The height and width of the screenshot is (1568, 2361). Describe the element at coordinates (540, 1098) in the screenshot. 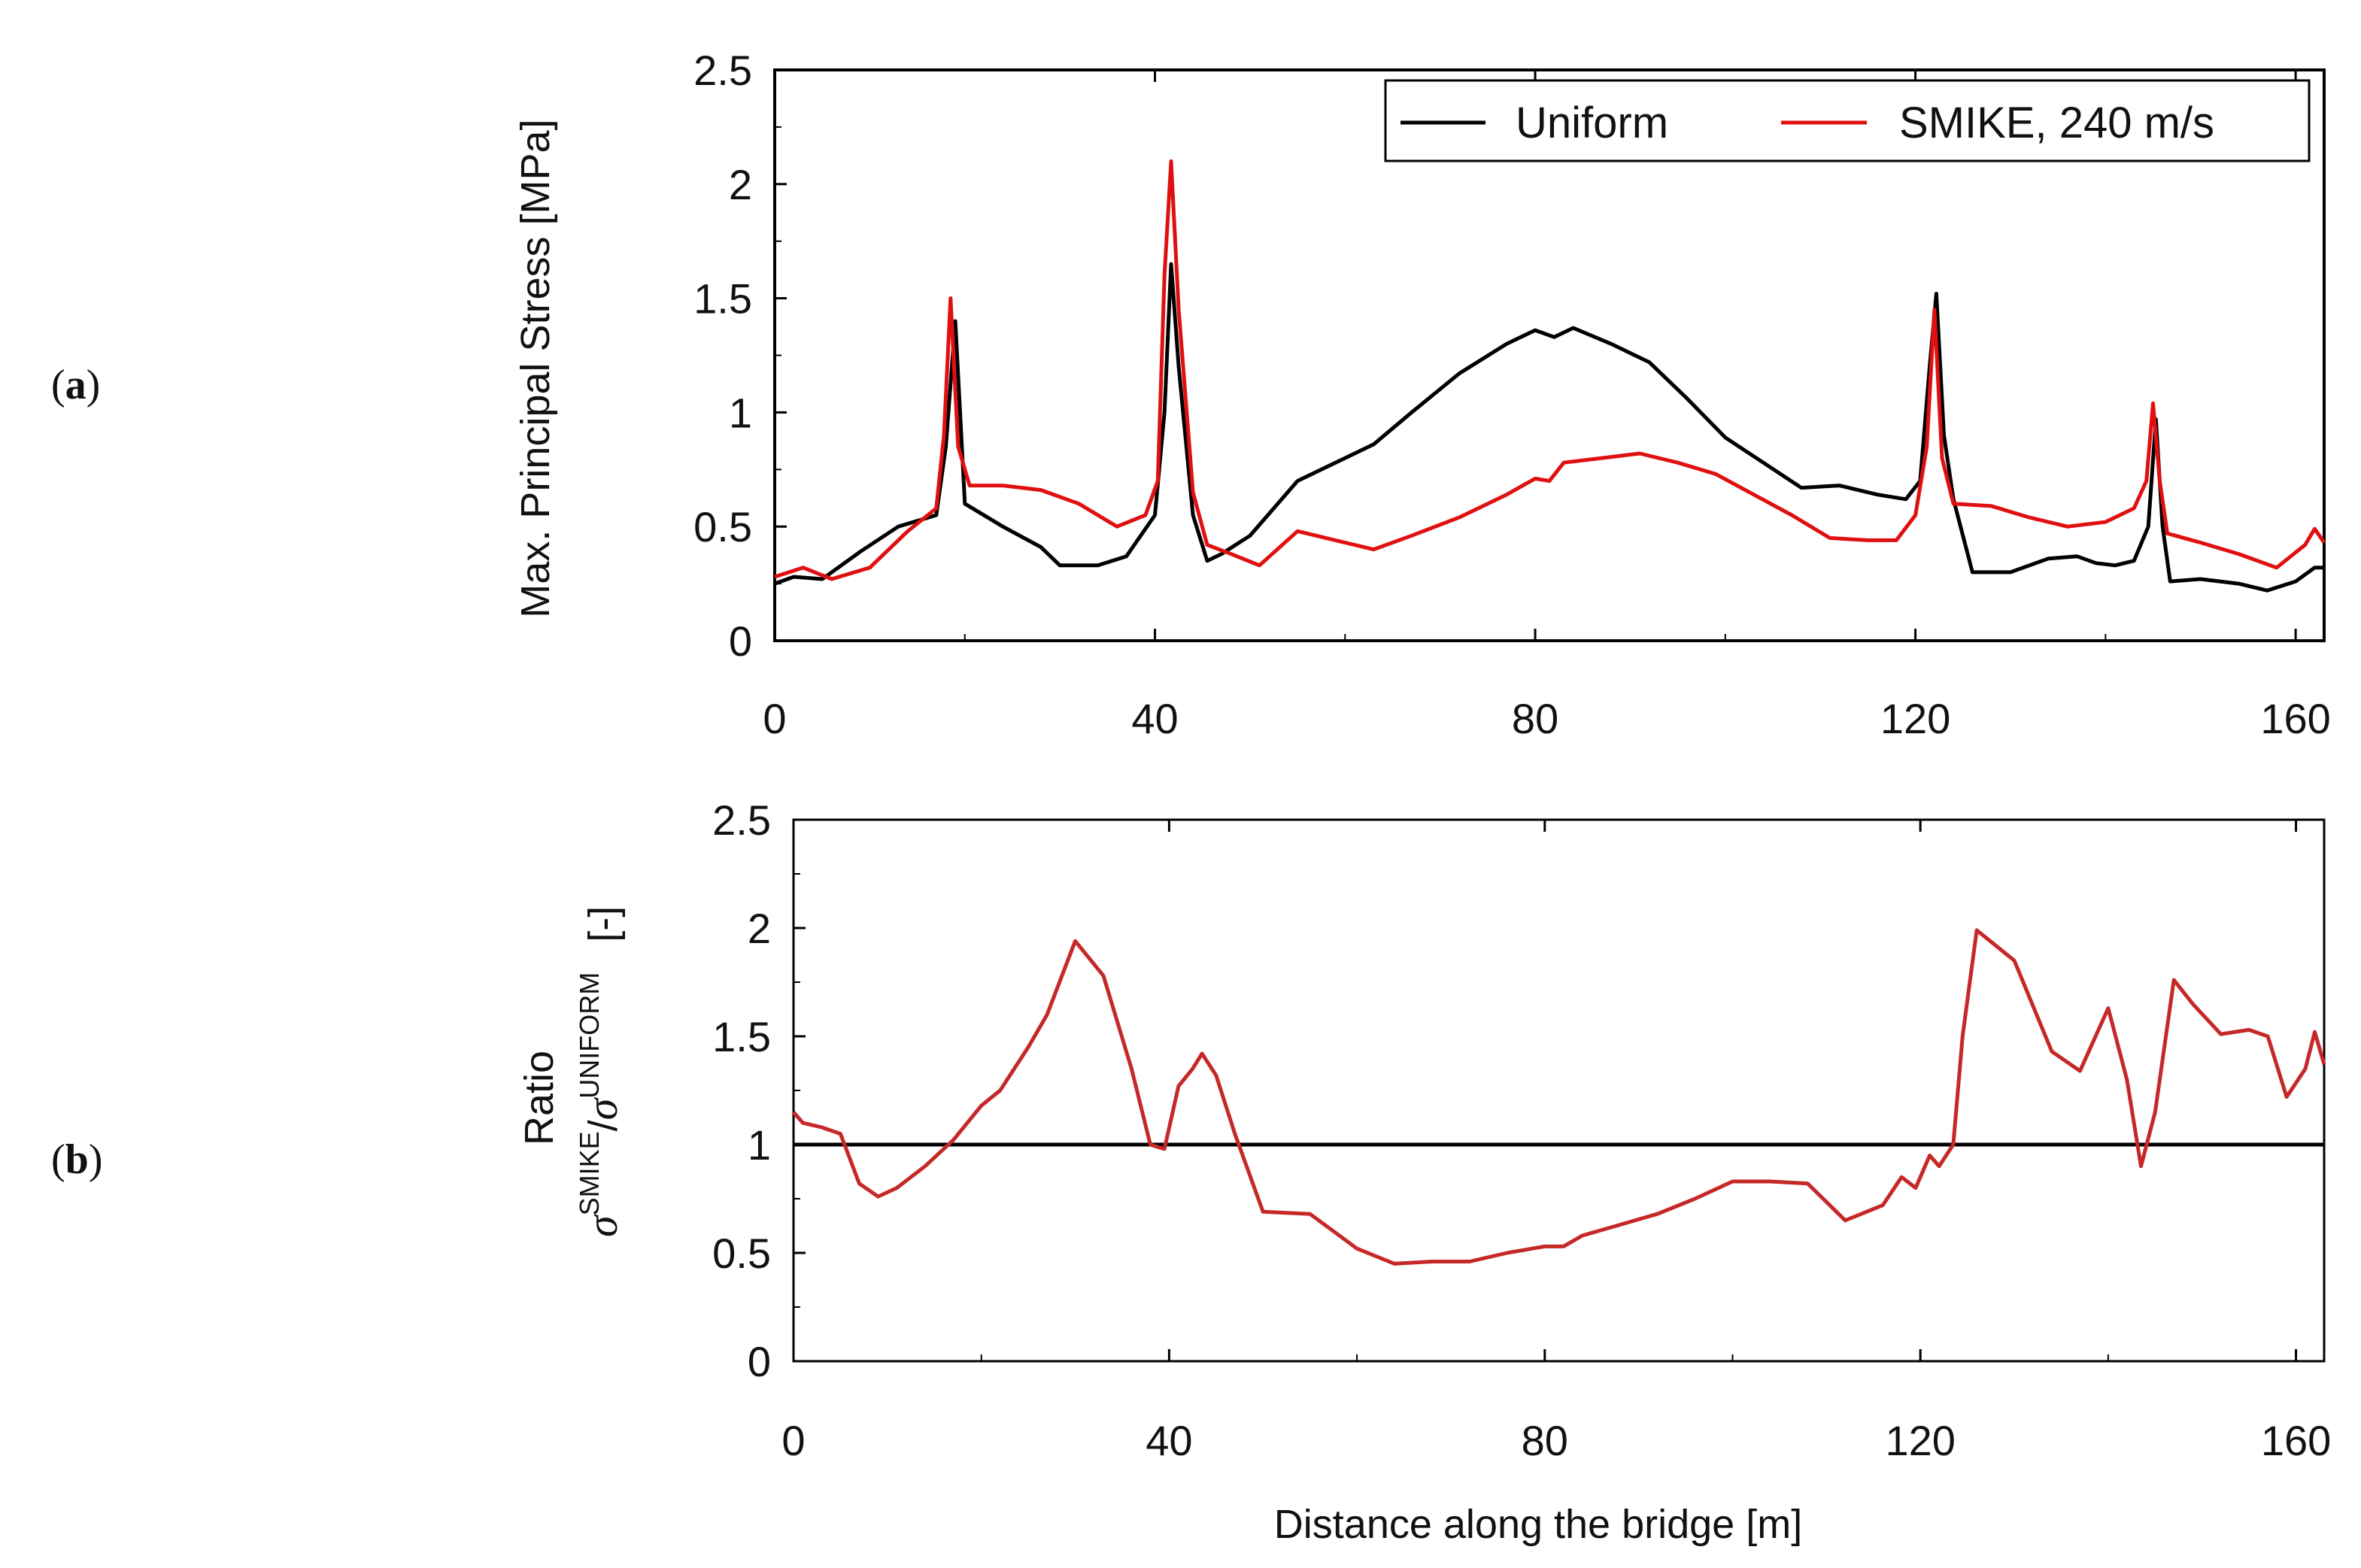

I see `y-axis-title-b: Ratio` at that location.